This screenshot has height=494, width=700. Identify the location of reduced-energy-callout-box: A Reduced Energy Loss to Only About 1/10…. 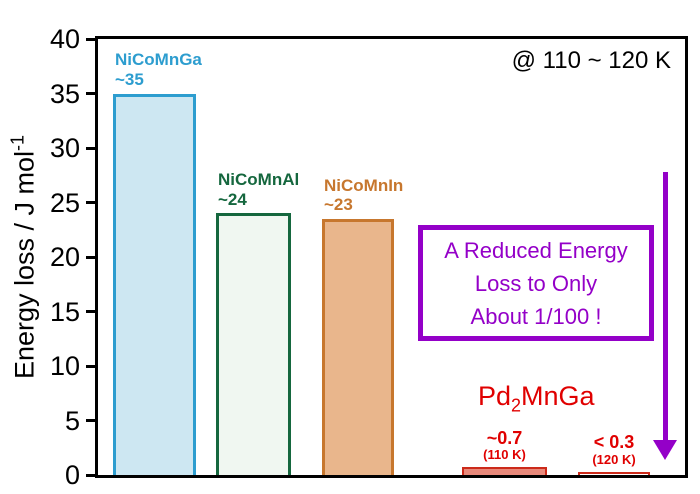
(536, 283).